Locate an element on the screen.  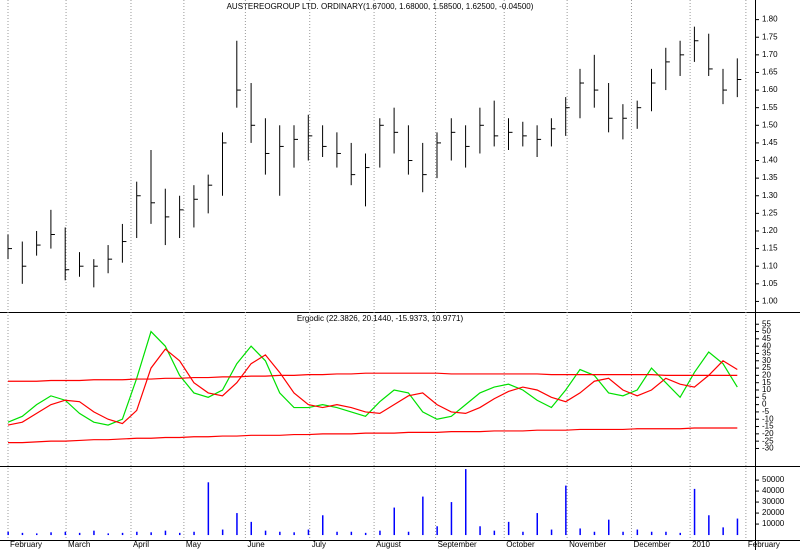
x-tick-label: 2010 is located at coordinates (701, 544).